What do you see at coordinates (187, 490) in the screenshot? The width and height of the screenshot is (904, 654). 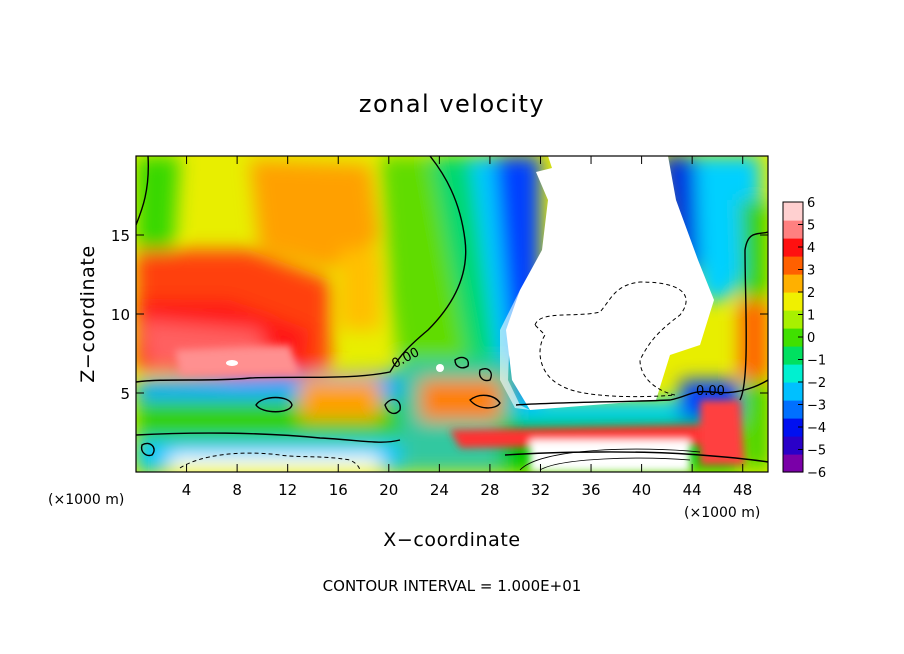 I see `x-tick-label: 4` at bounding box center [187, 490].